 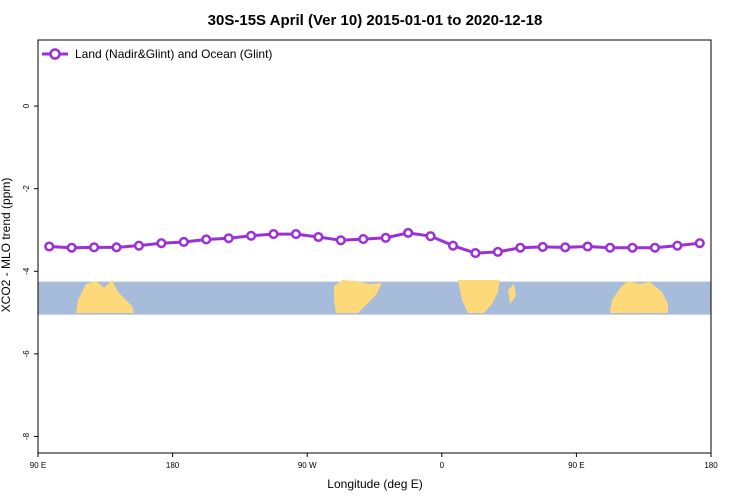 I want to click on series-line, so click(x=374, y=243).